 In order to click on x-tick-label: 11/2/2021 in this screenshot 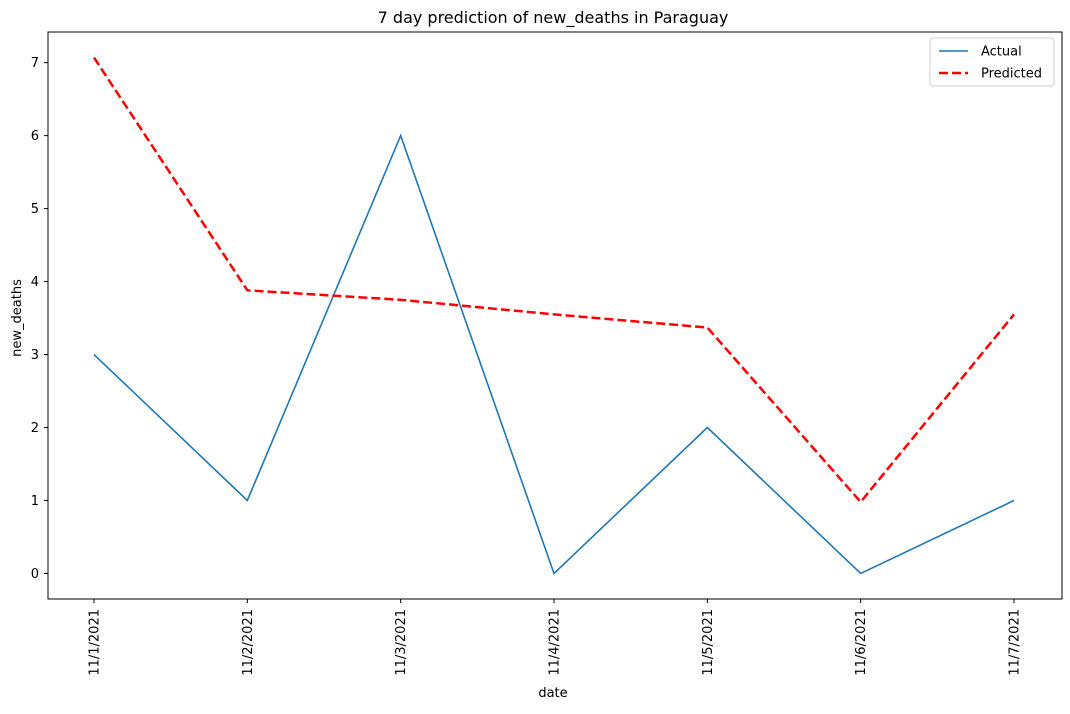, I will do `click(248, 642)`.